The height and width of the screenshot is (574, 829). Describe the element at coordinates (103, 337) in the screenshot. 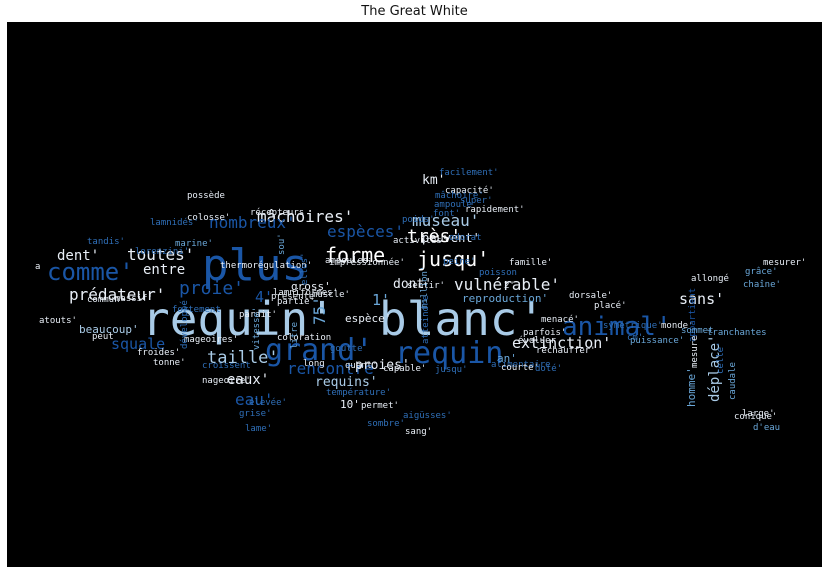

I see `cloud-word: peut` at that location.